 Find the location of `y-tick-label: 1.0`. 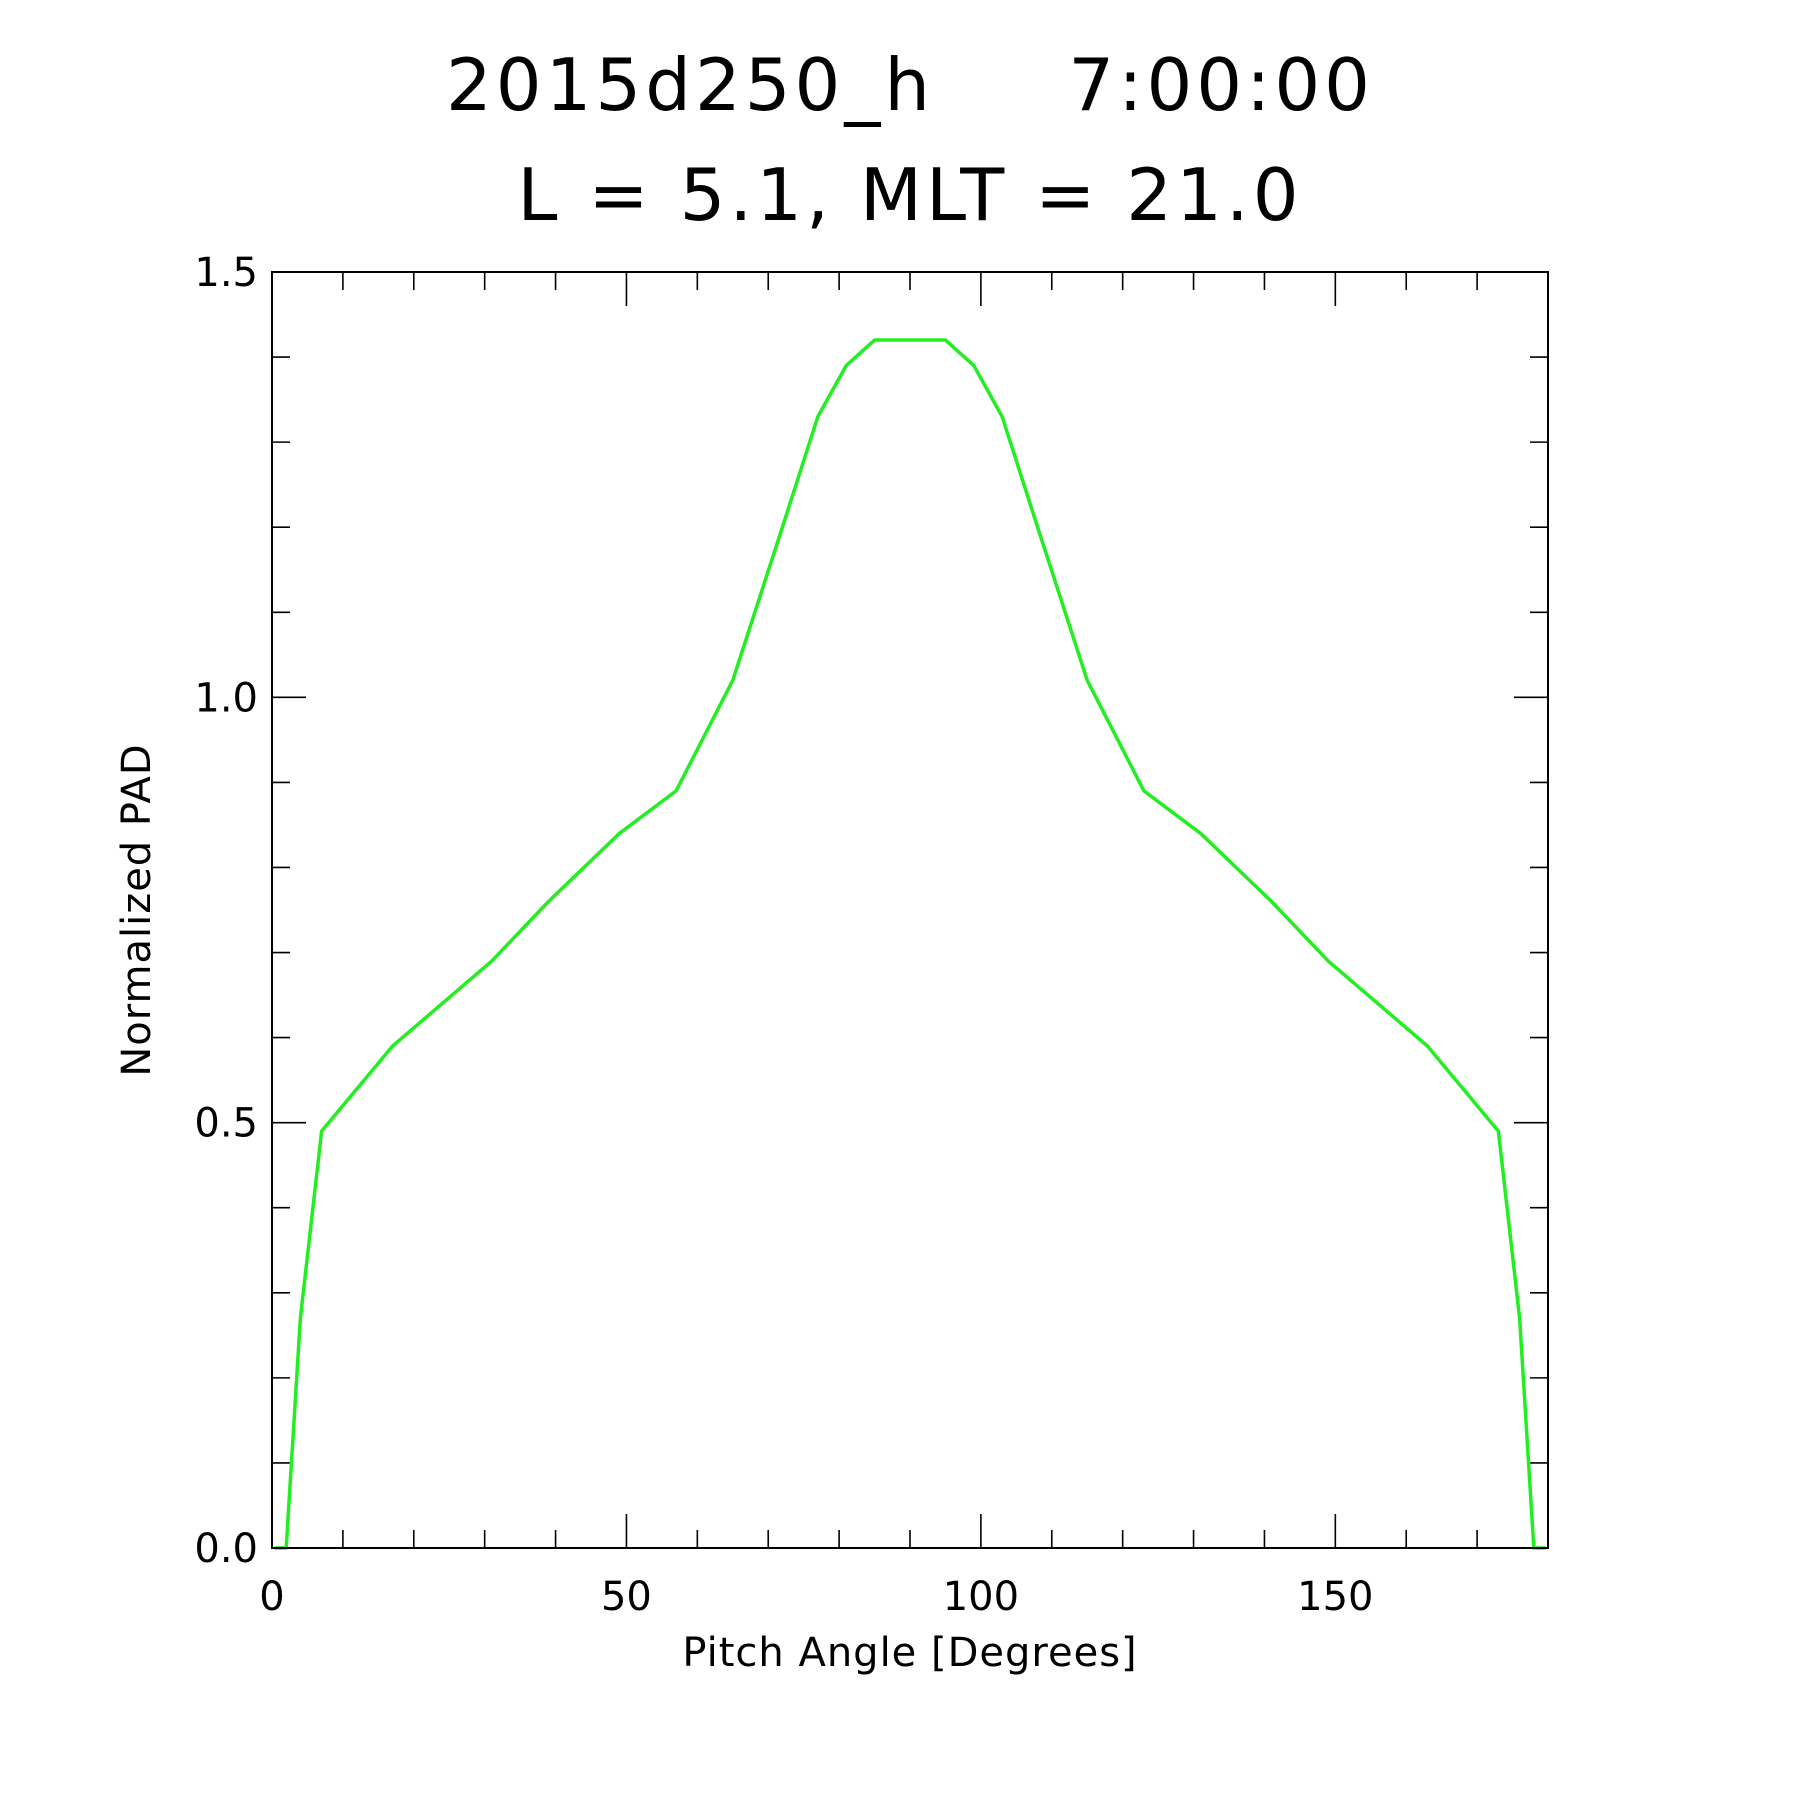

y-tick-label: 1.0 is located at coordinates (226, 698).